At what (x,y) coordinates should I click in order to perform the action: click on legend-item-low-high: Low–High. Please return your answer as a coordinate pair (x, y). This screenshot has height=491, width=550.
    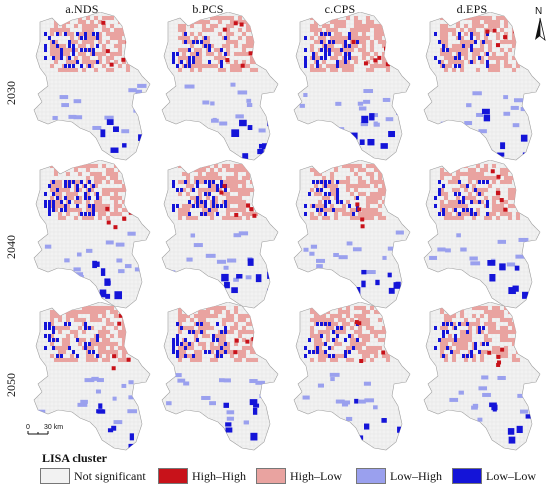
    Looking at the image, I should click on (399, 476).